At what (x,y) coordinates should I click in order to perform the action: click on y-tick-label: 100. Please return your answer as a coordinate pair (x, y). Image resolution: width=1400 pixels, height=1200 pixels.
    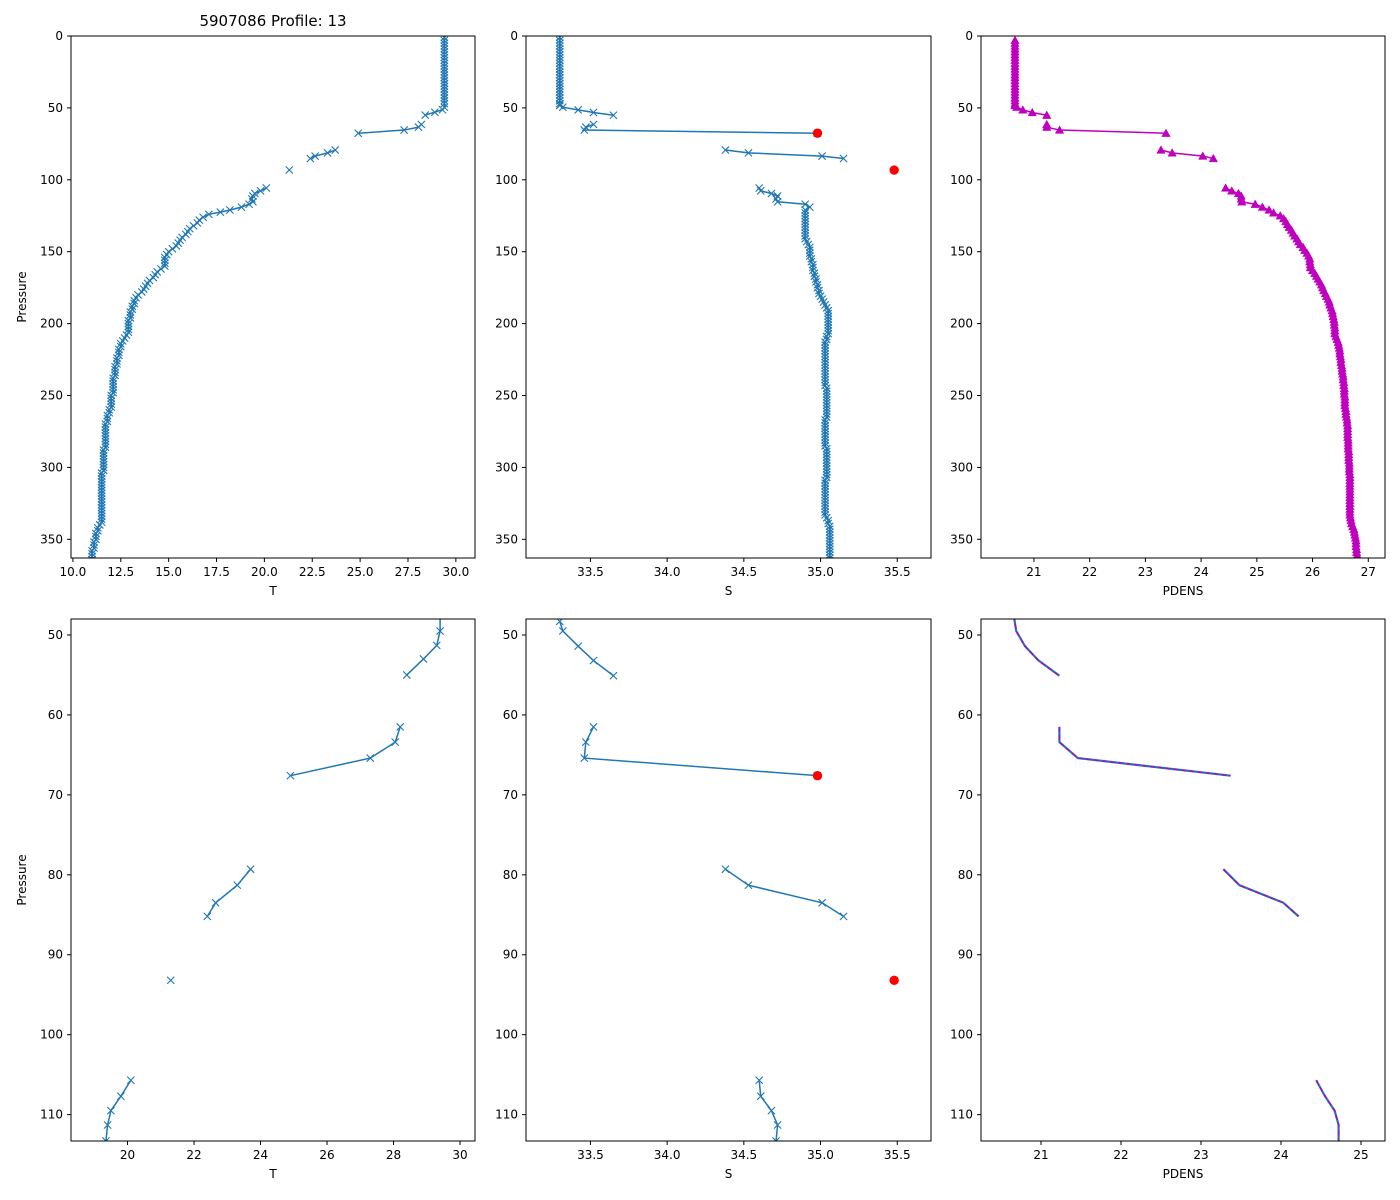
    Looking at the image, I should click on (961, 1035).